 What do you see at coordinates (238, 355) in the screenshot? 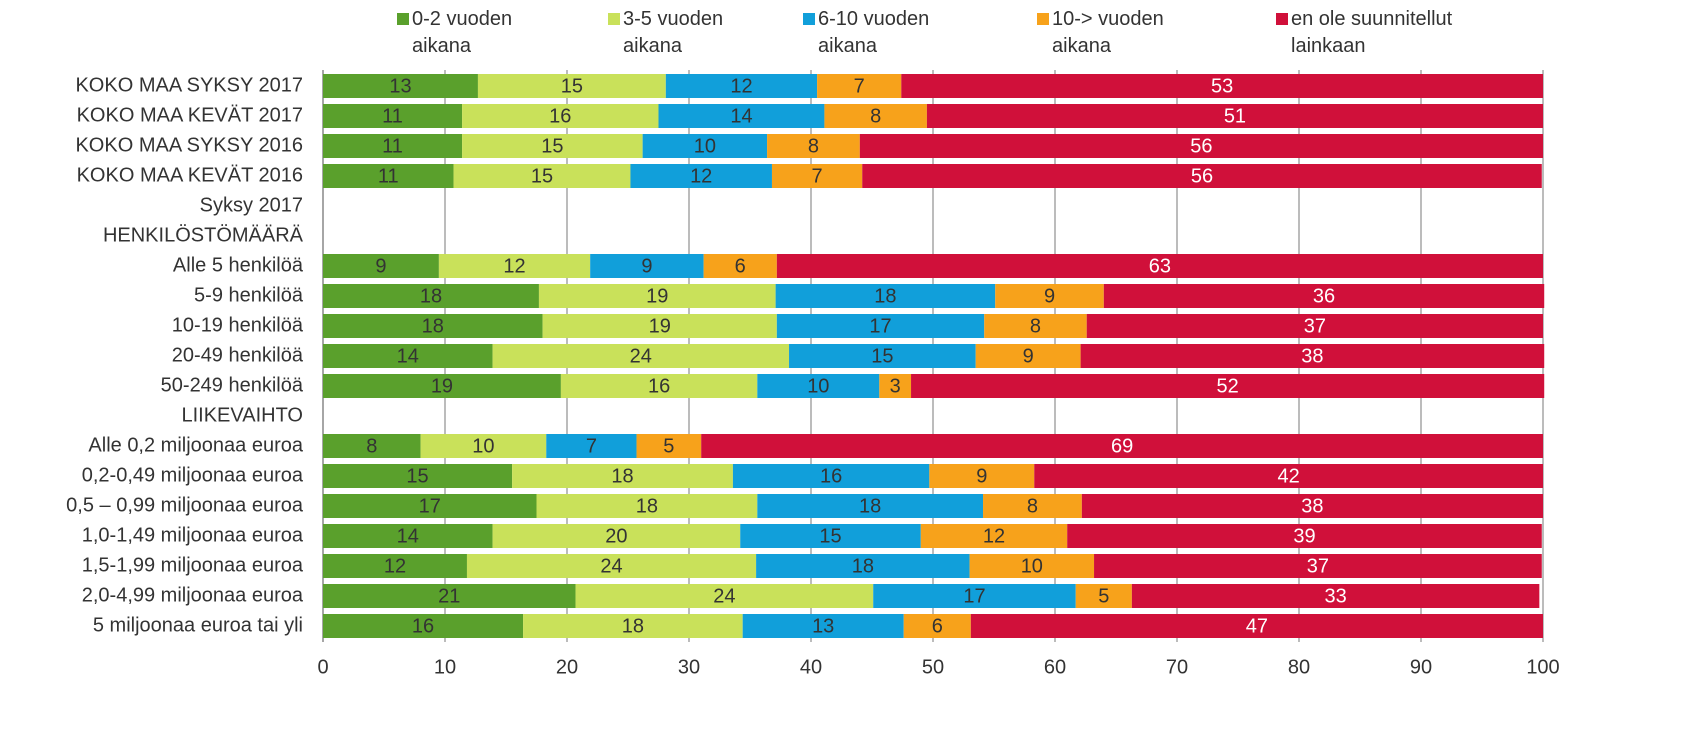
I see `category-label: 20-49 henkilöä` at bounding box center [238, 355].